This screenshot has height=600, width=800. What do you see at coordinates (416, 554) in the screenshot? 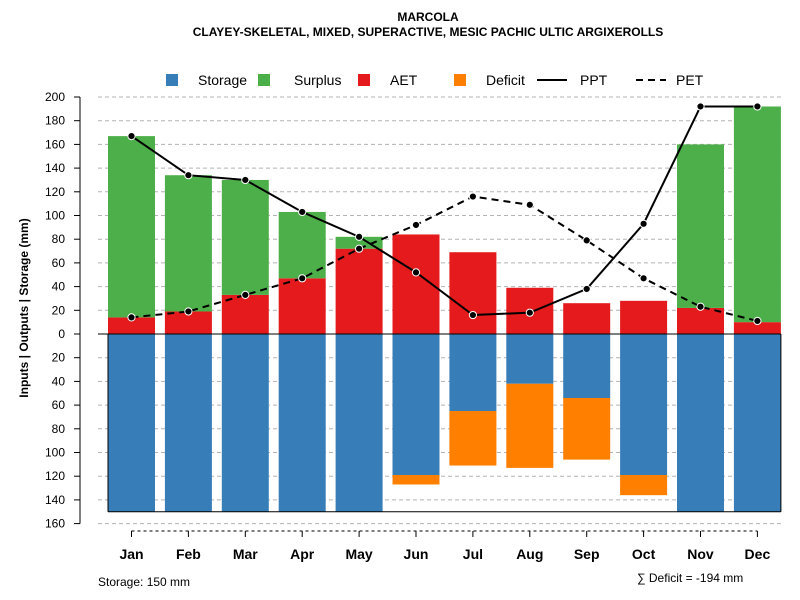
I see `x-tick-label: Jun` at bounding box center [416, 554].